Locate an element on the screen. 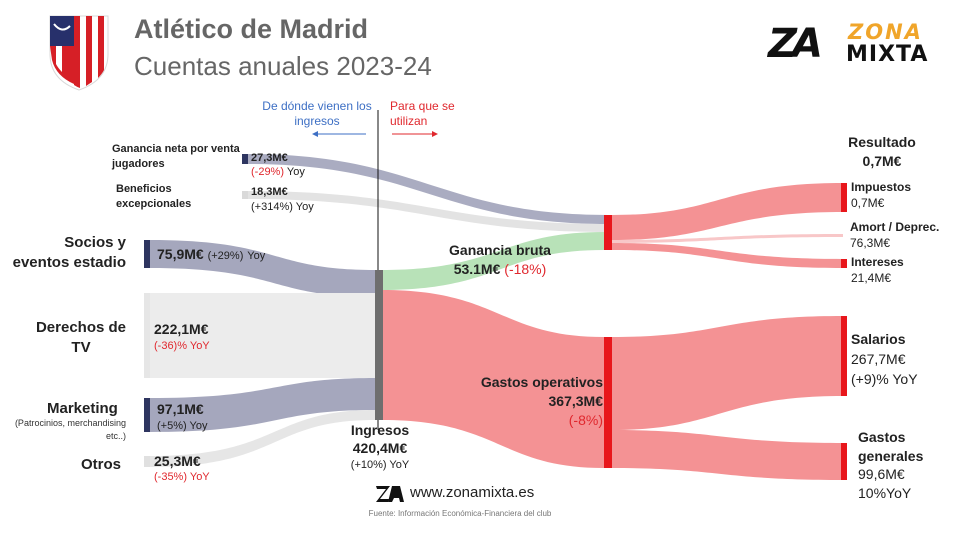 The image size is (960, 540). flow-marketing-to-ingresos is located at coordinates (262, 405).